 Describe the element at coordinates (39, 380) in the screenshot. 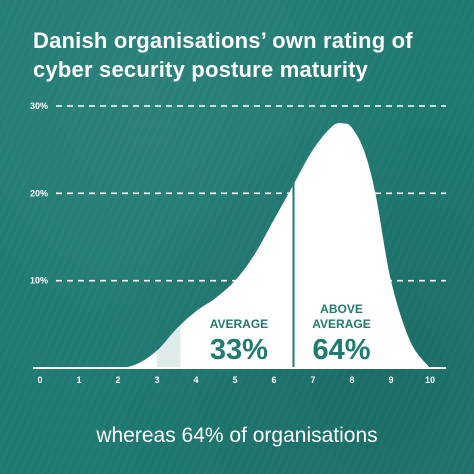

I see `x-tick-label-0: 0` at that location.